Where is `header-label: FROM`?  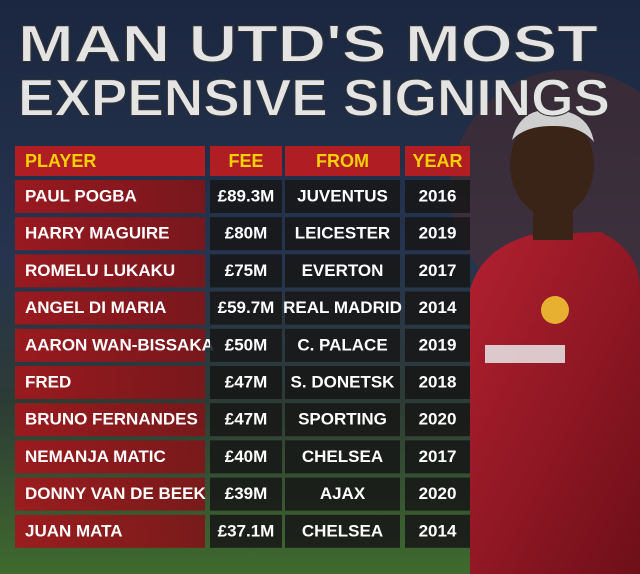
header-label: FROM is located at coordinates (342, 161).